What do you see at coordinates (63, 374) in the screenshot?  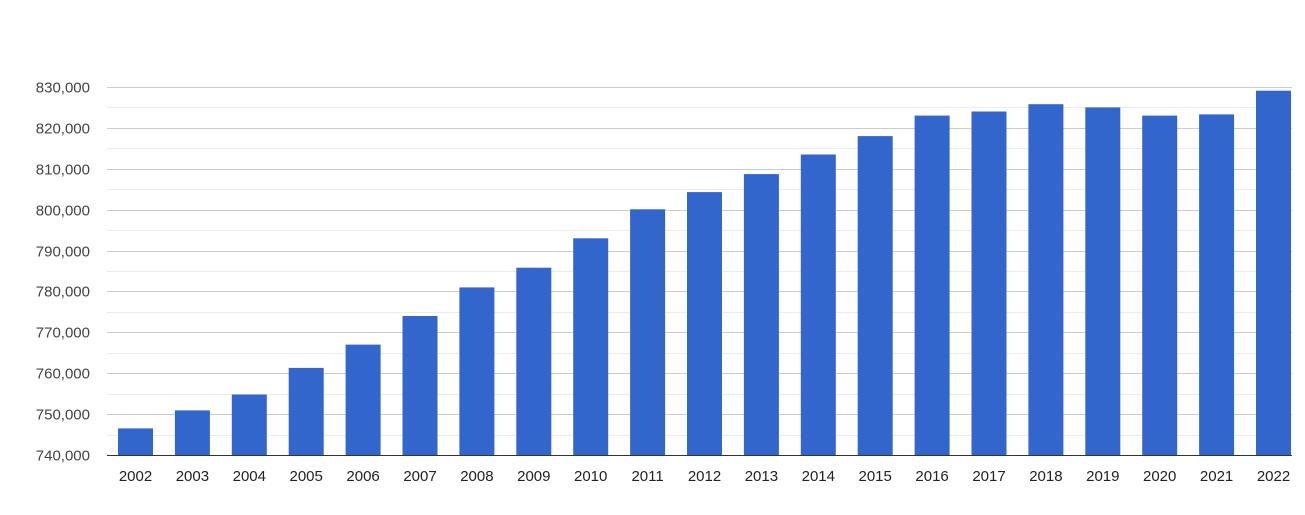 I see `y-tick-label: 760,000` at bounding box center [63, 374].